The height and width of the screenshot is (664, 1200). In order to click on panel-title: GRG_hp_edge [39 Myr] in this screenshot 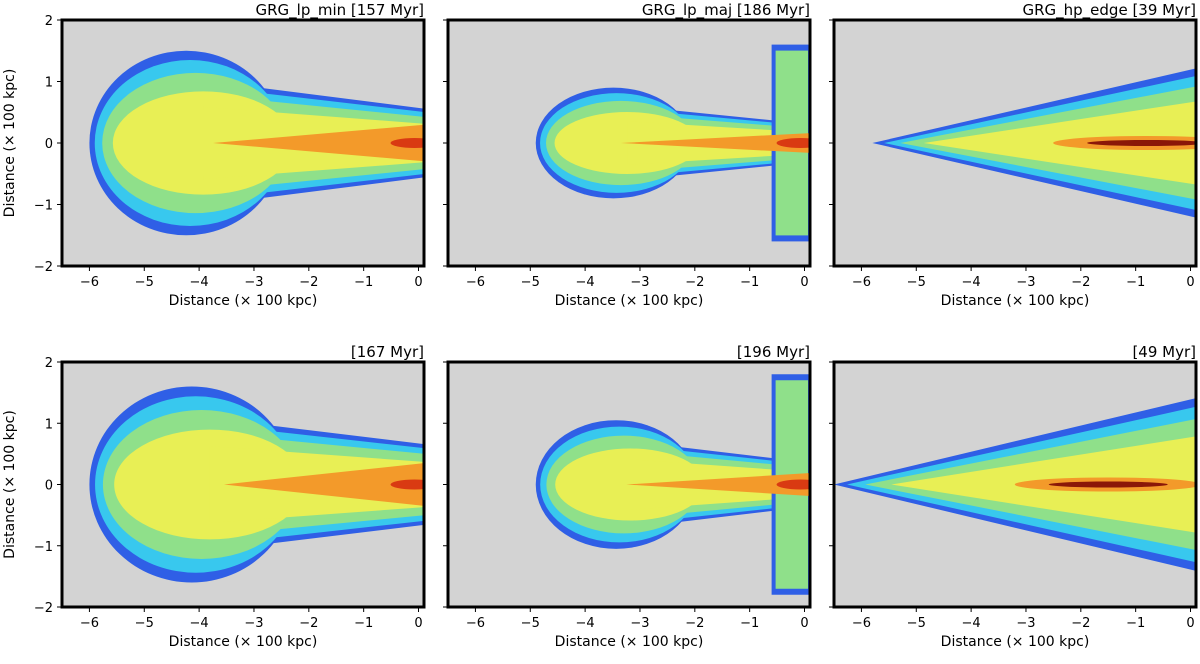, I will do `click(1109, 10)`.